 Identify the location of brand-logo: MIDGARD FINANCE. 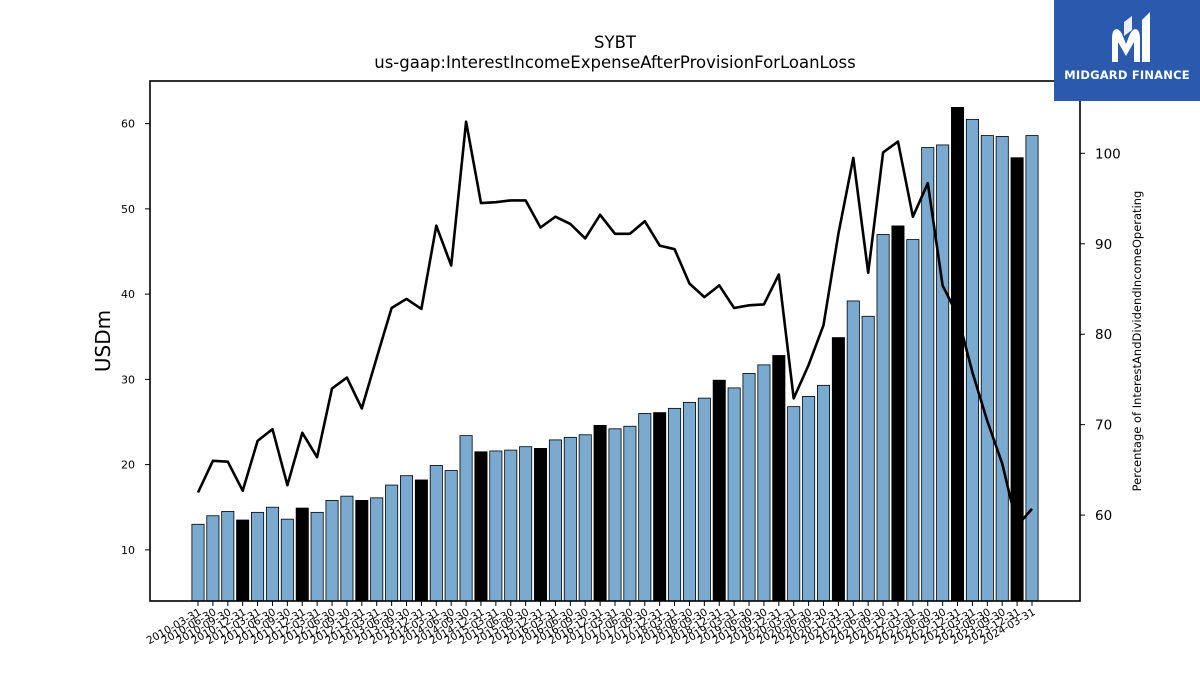
(1127, 50).